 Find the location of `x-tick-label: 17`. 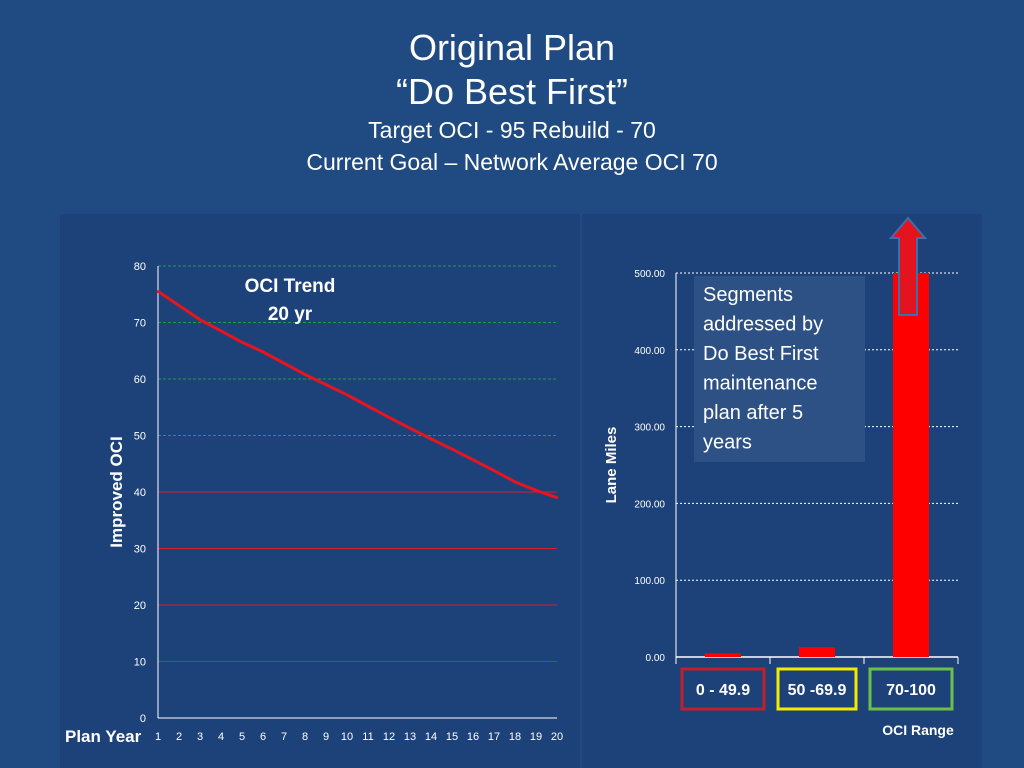

x-tick-label: 17 is located at coordinates (494, 737).